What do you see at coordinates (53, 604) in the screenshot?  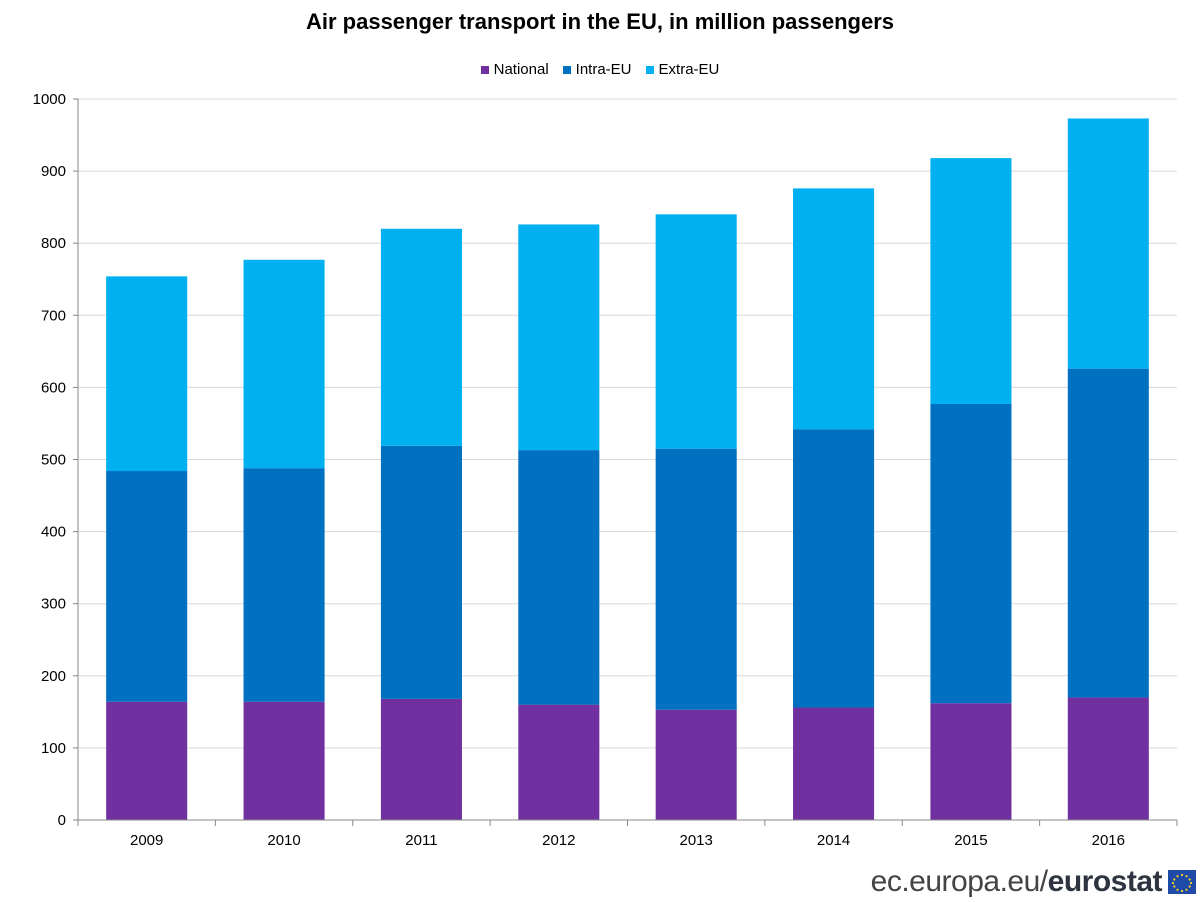 I see `y-tick-label: 300` at bounding box center [53, 604].